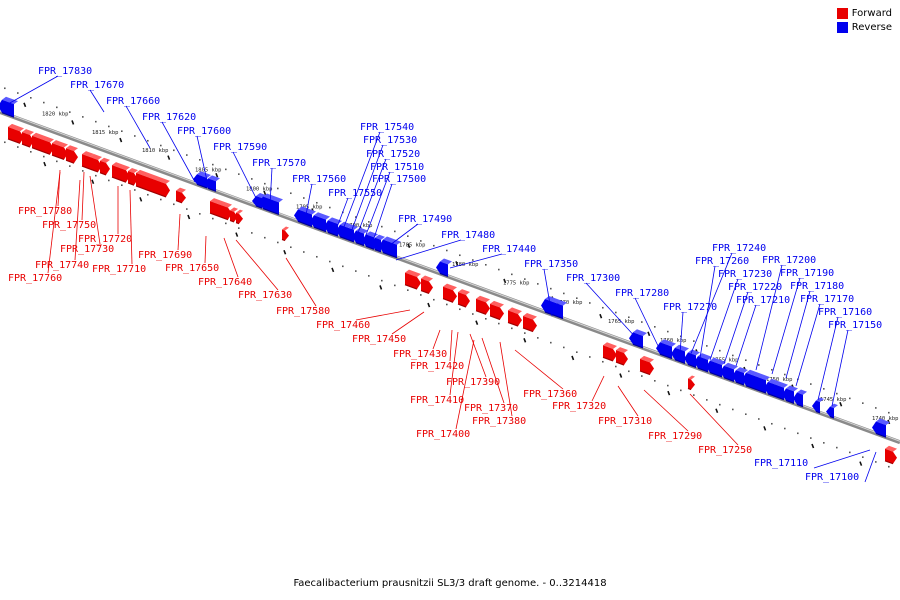 The height and width of the screenshot is (600, 900). I want to click on reverse-gene-label: FPR_17570, so click(279, 163).